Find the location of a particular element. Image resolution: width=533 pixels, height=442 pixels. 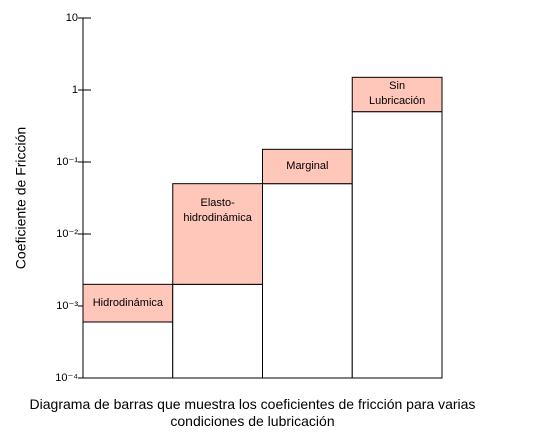

y-tick-label: 10 is located at coordinates (72, 18).